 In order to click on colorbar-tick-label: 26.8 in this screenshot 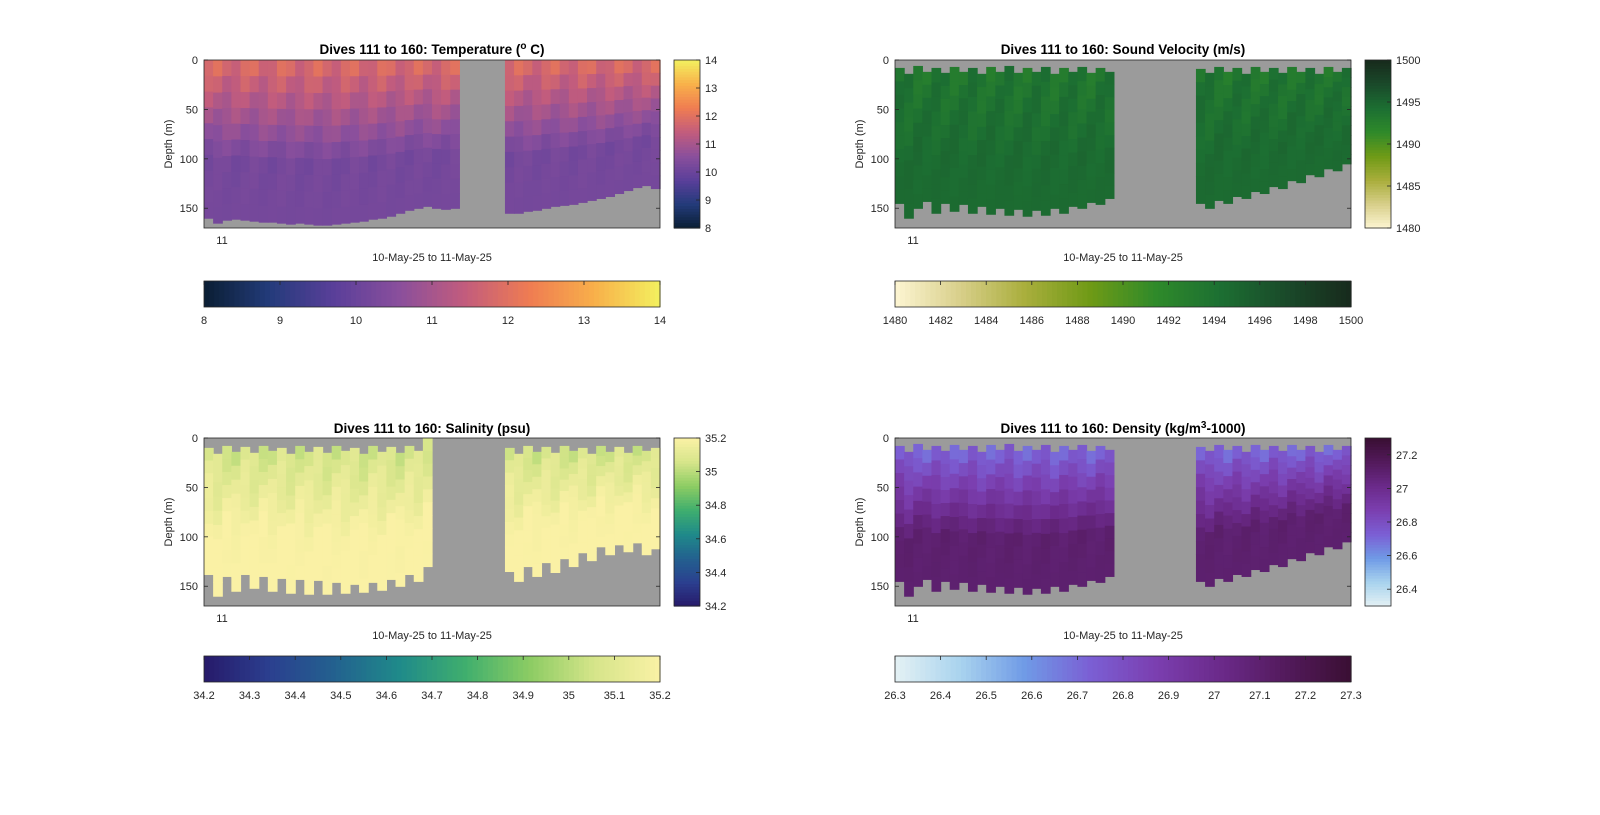, I will do `click(1122, 696)`.